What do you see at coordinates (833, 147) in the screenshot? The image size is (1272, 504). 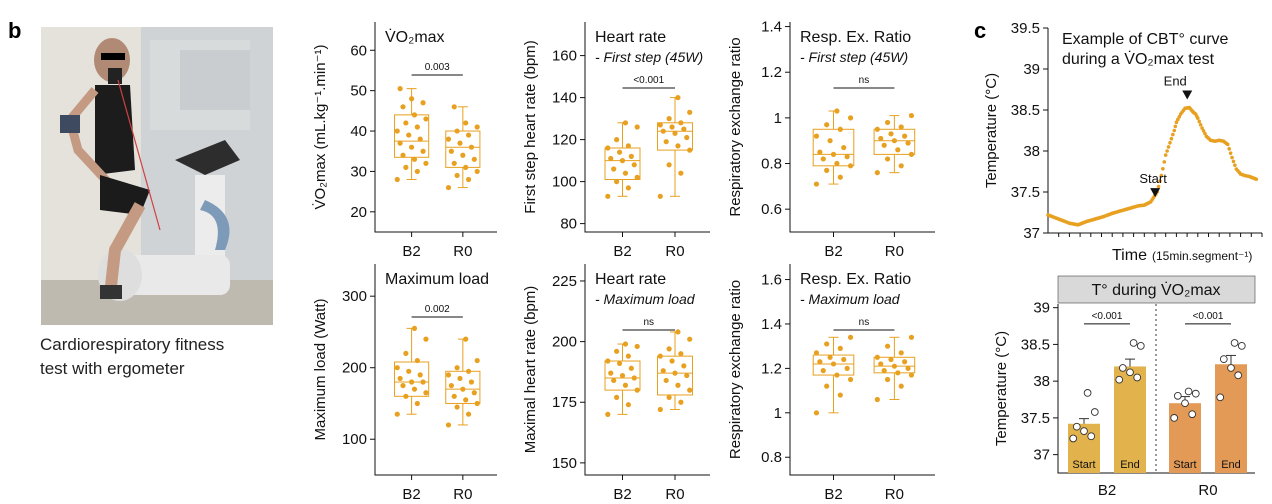 I see `box-iqr` at bounding box center [833, 147].